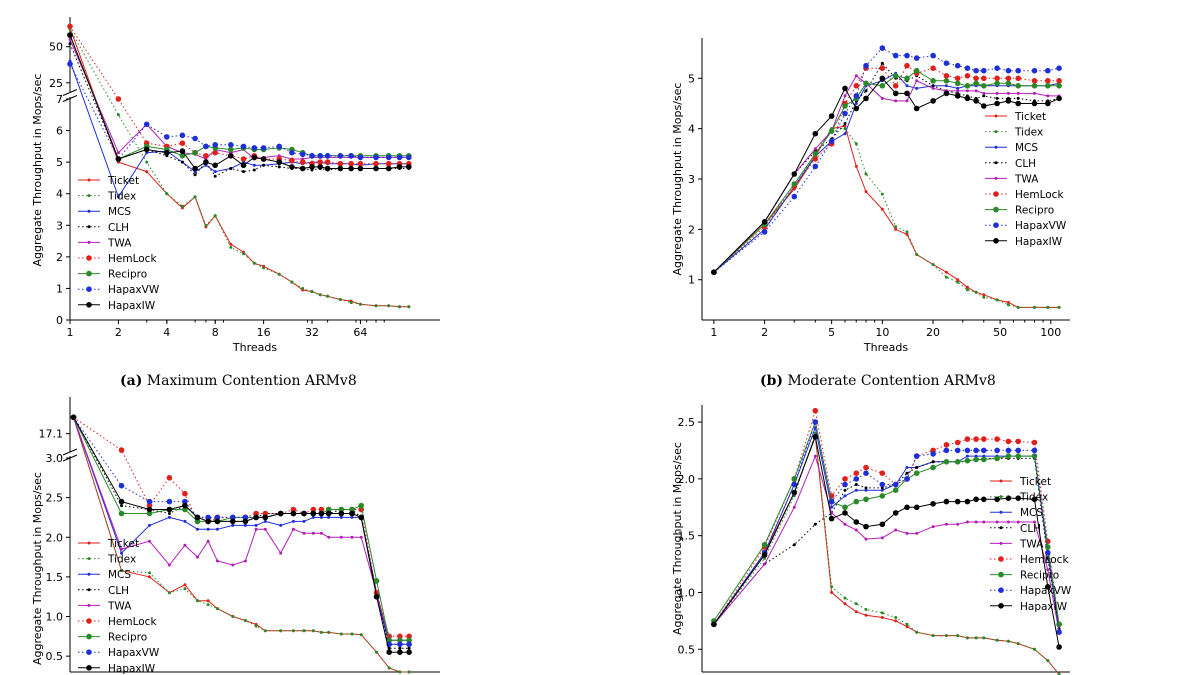 This screenshot has height=675, width=1198. Describe the element at coordinates (360, 332) in the screenshot. I see `x-tick-label: 64` at that location.